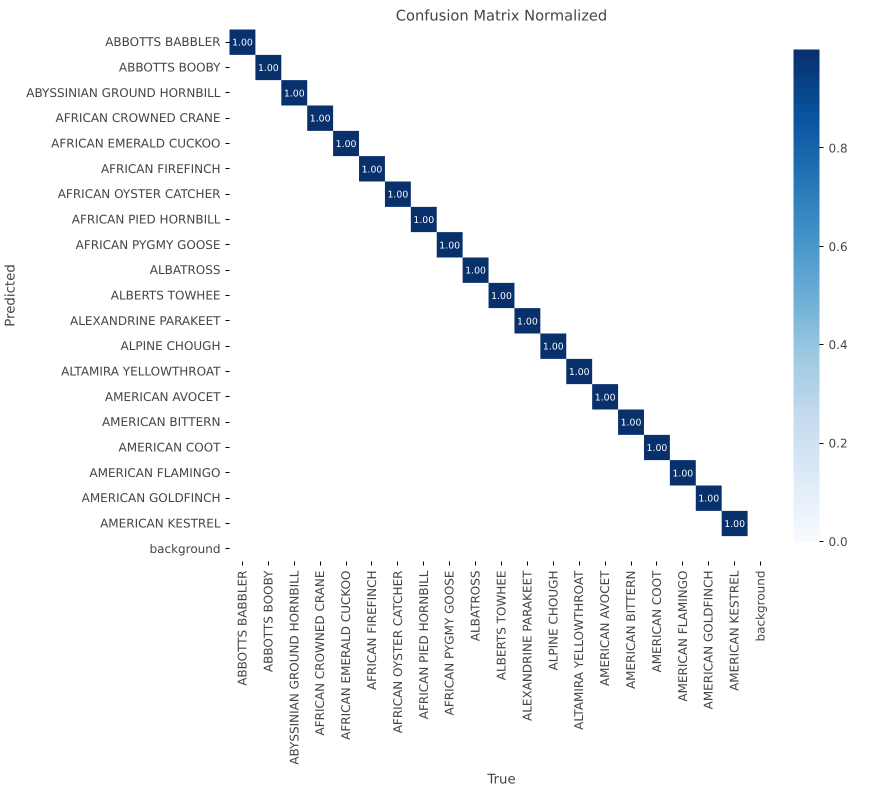  Describe the element at coordinates (683, 636) in the screenshot. I see `x-tick-label: AMERICAN FLAMINGO` at that location.